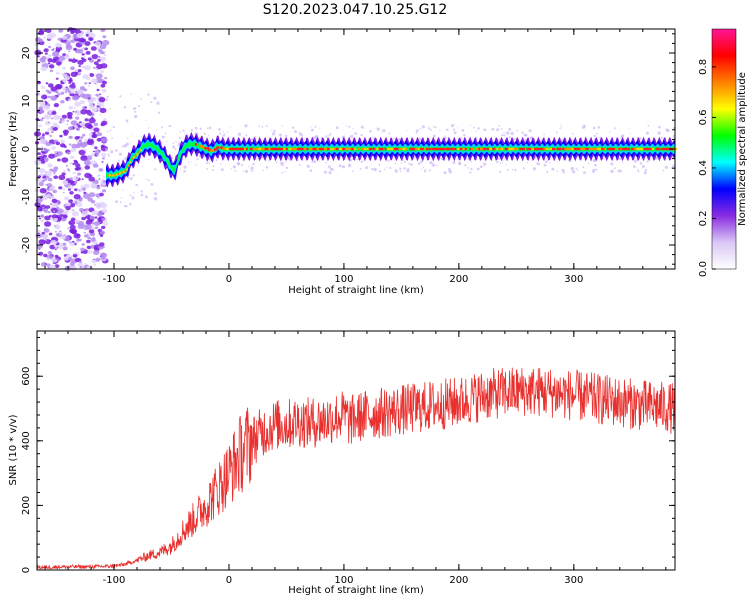  Describe the element at coordinates (26, 440) in the screenshot. I see `snr-y-tick-label: 400` at that location.